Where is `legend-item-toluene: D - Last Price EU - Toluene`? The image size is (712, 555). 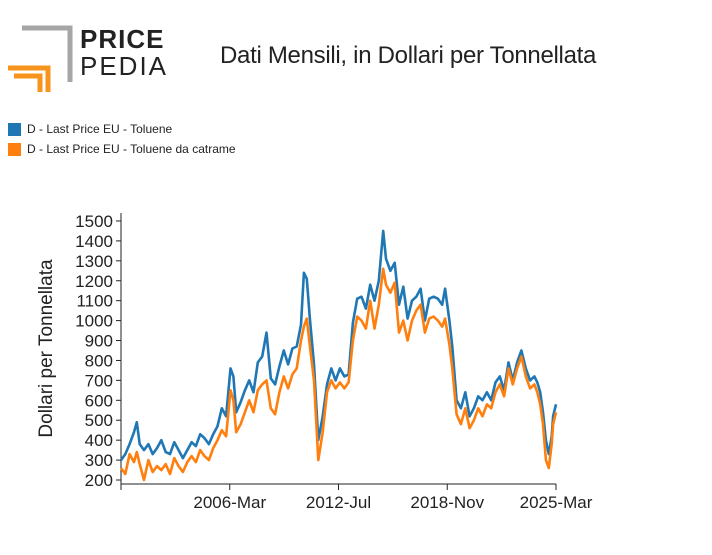 legend-item-toluene: D - Last Price EU - Toluene is located at coordinates (122, 129).